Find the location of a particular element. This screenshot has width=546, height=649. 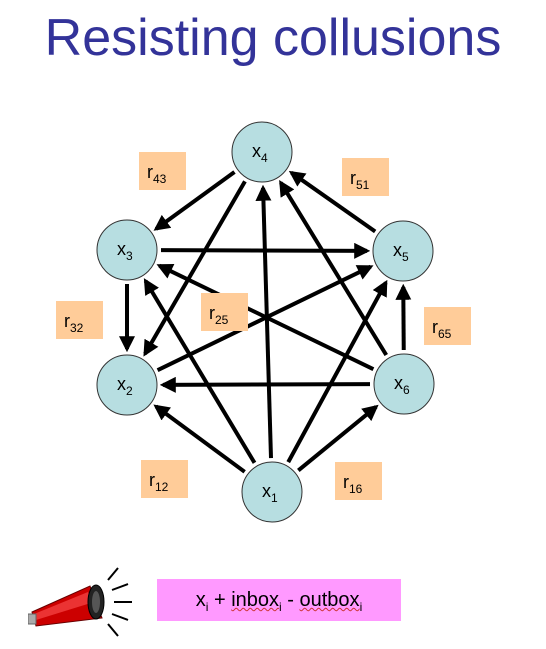

edge-label-r32: r32 is located at coordinates (79, 320).